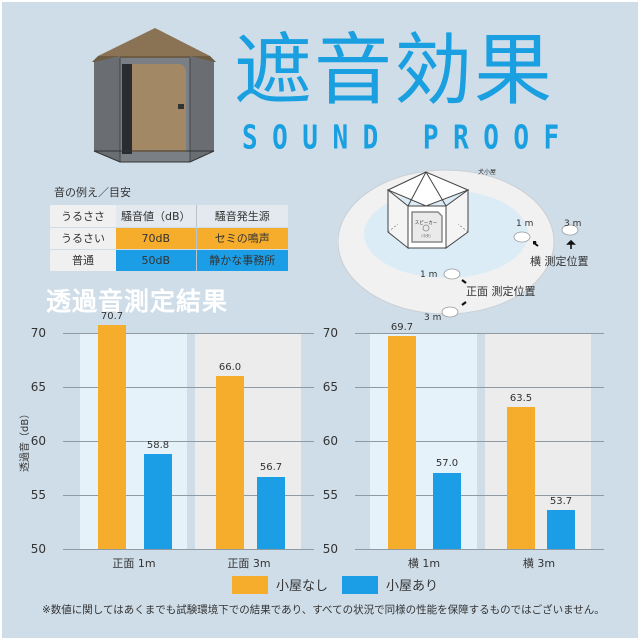 This screenshot has width=640, height=640. Describe the element at coordinates (271, 513) in the screenshot. I see `bar-front-3m-with-house` at that location.